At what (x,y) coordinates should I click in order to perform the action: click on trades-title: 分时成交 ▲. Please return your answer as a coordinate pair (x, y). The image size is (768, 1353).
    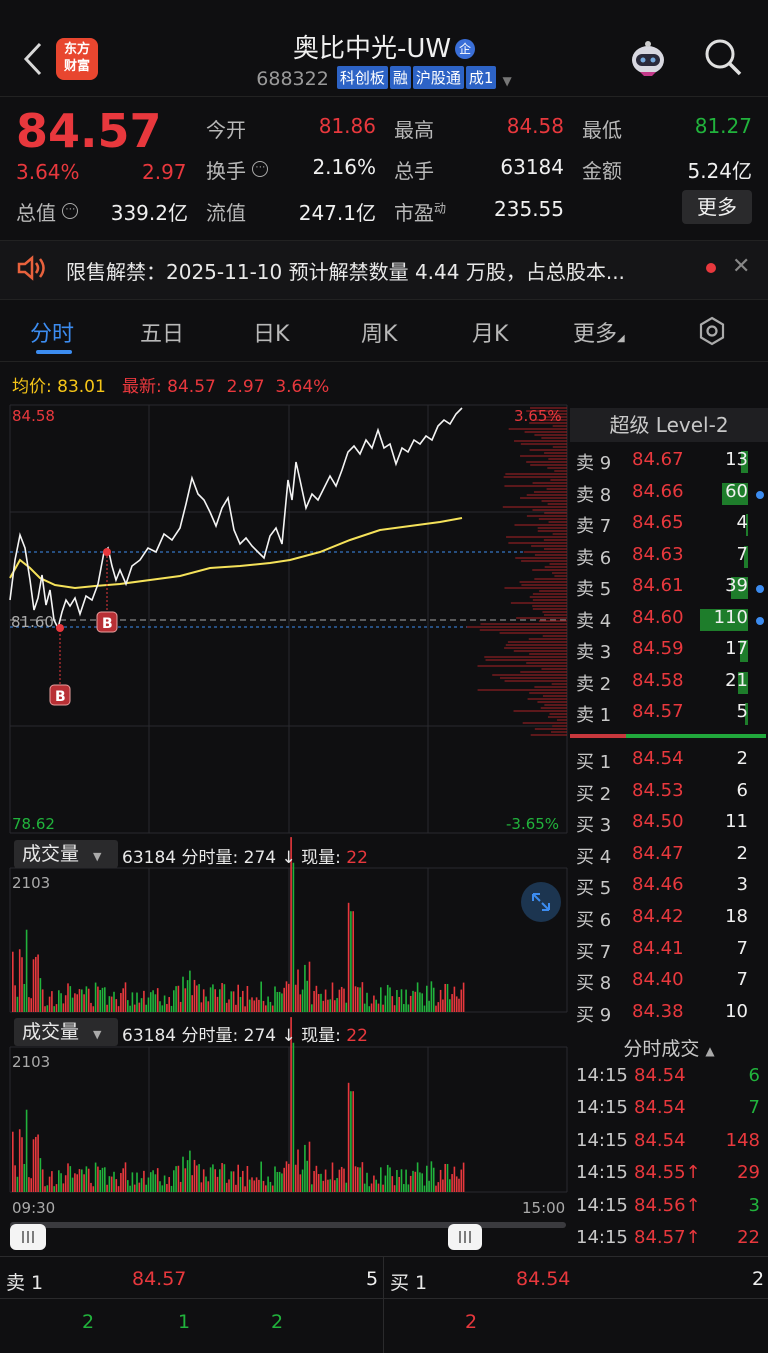
    Looking at the image, I should click on (669, 1049).